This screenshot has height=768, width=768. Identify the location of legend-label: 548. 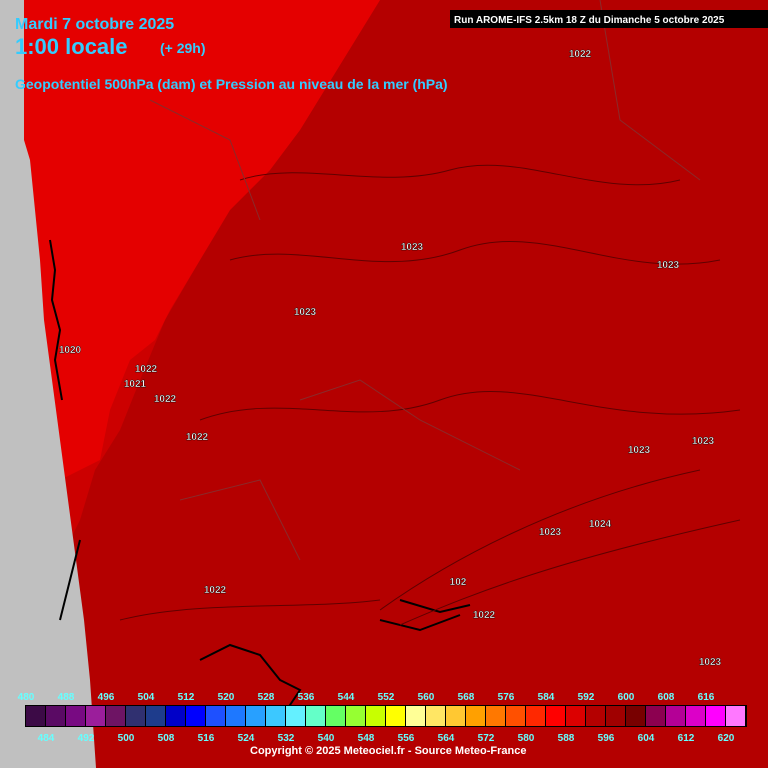
(366, 738).